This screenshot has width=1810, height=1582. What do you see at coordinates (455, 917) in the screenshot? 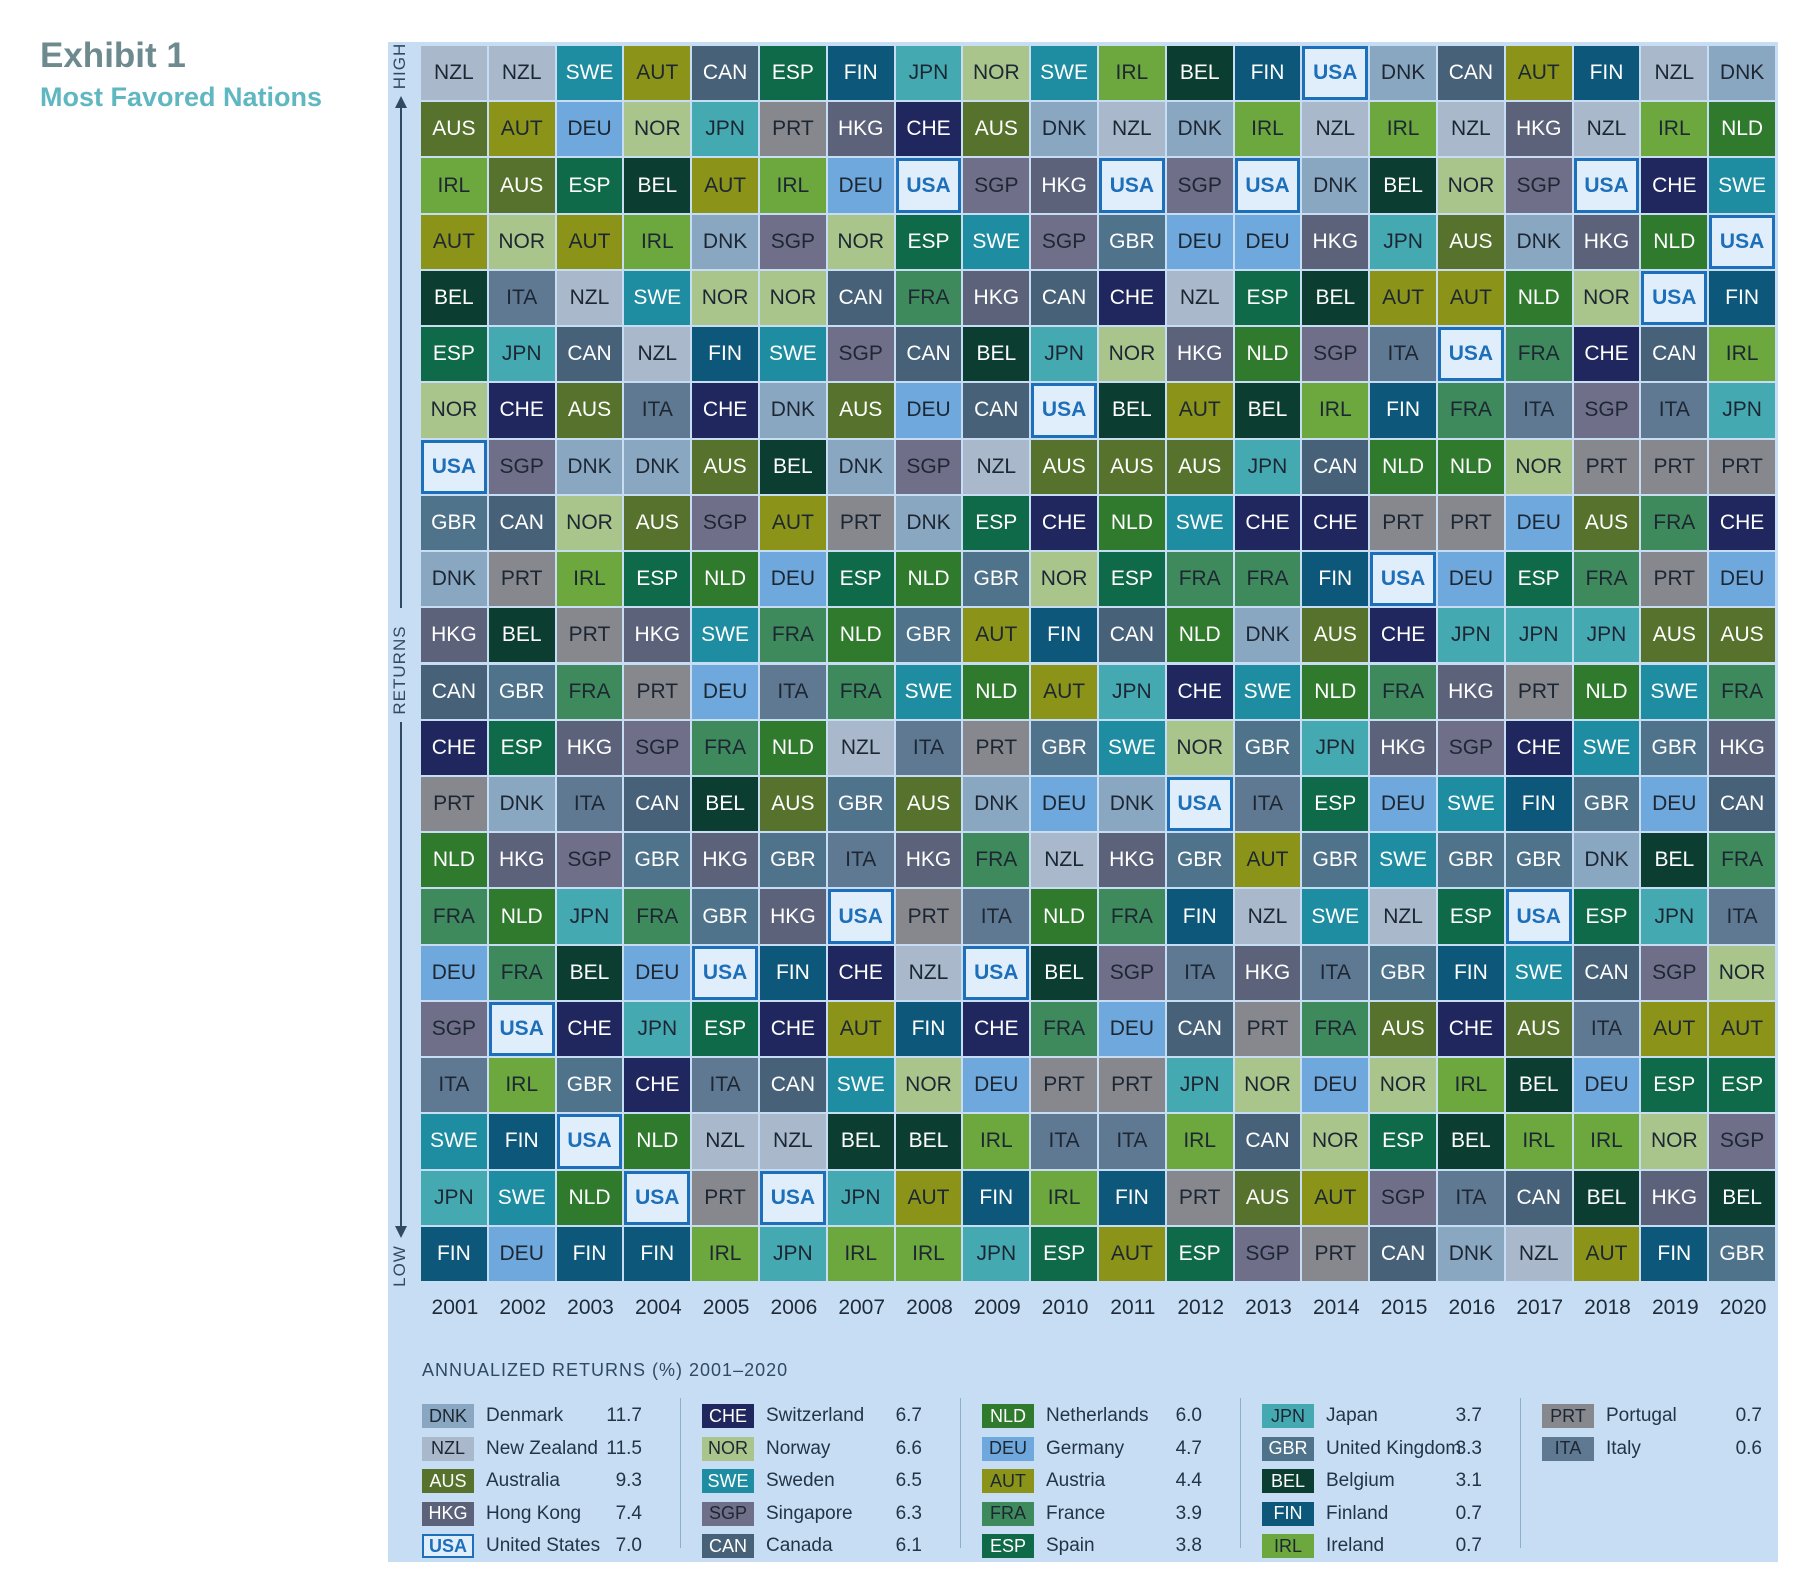
I see `rank-cell-2001-16: FRA` at bounding box center [455, 917].